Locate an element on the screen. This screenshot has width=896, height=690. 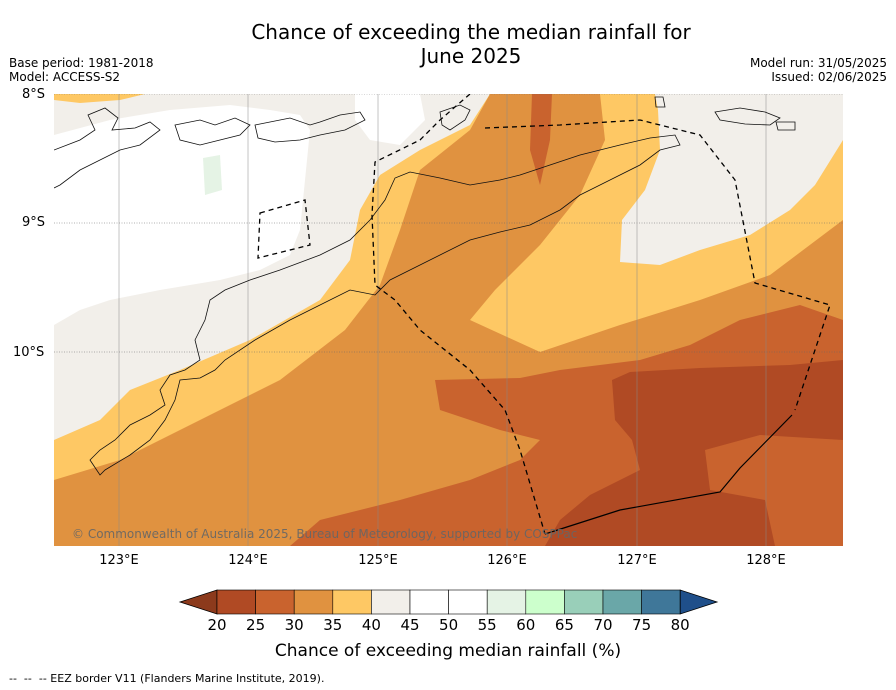
eez-solid-border is located at coordinates (668, 474).